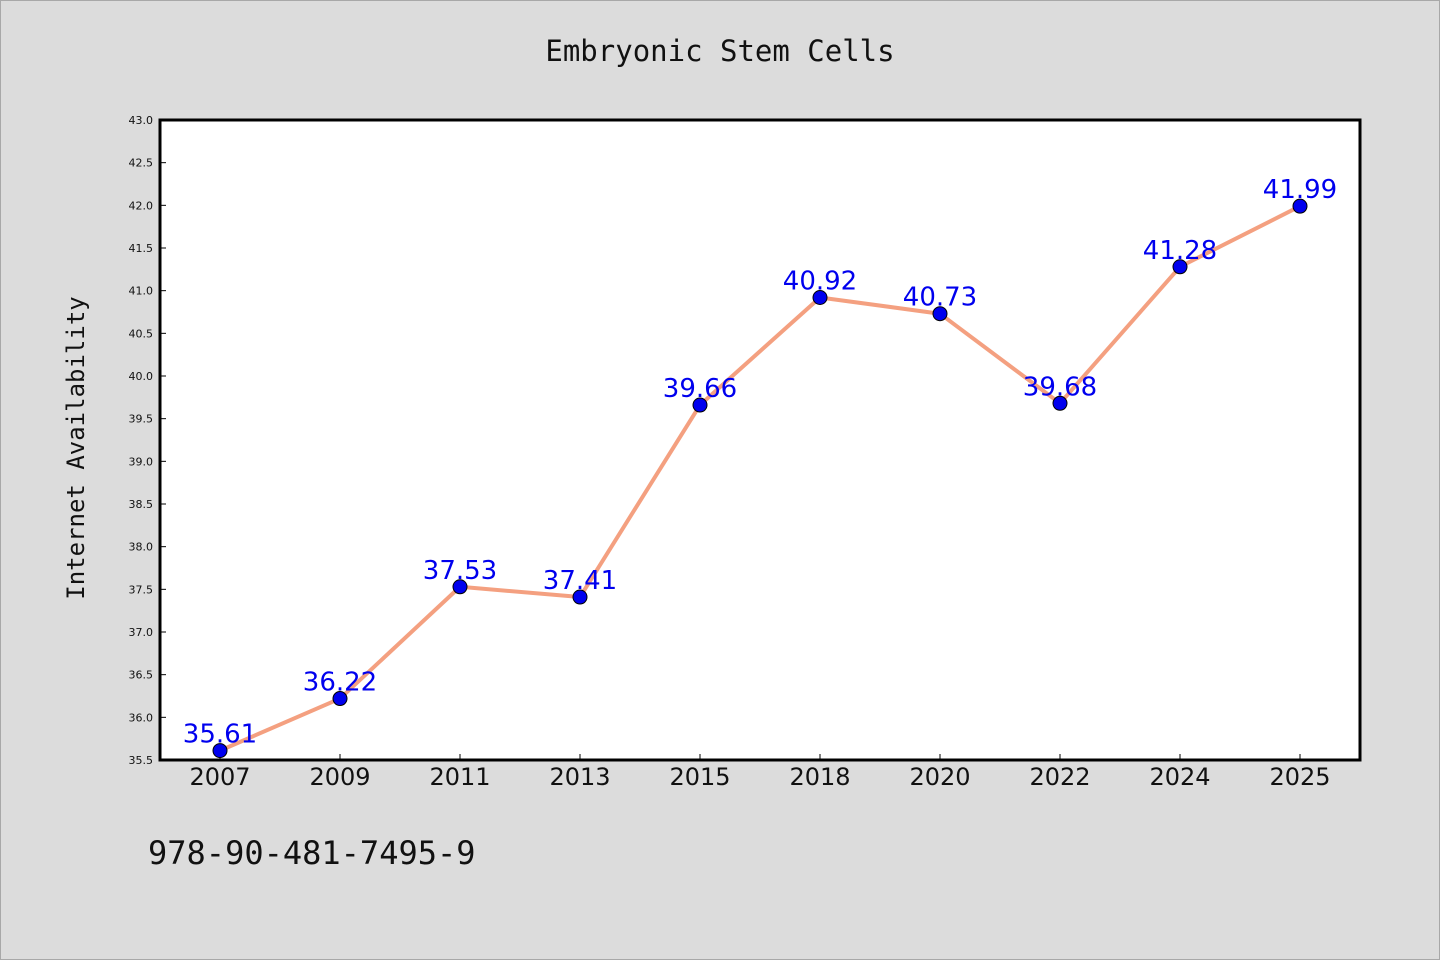 The image size is (1440, 960). I want to click on x-tick-label: 2018, so click(819, 777).